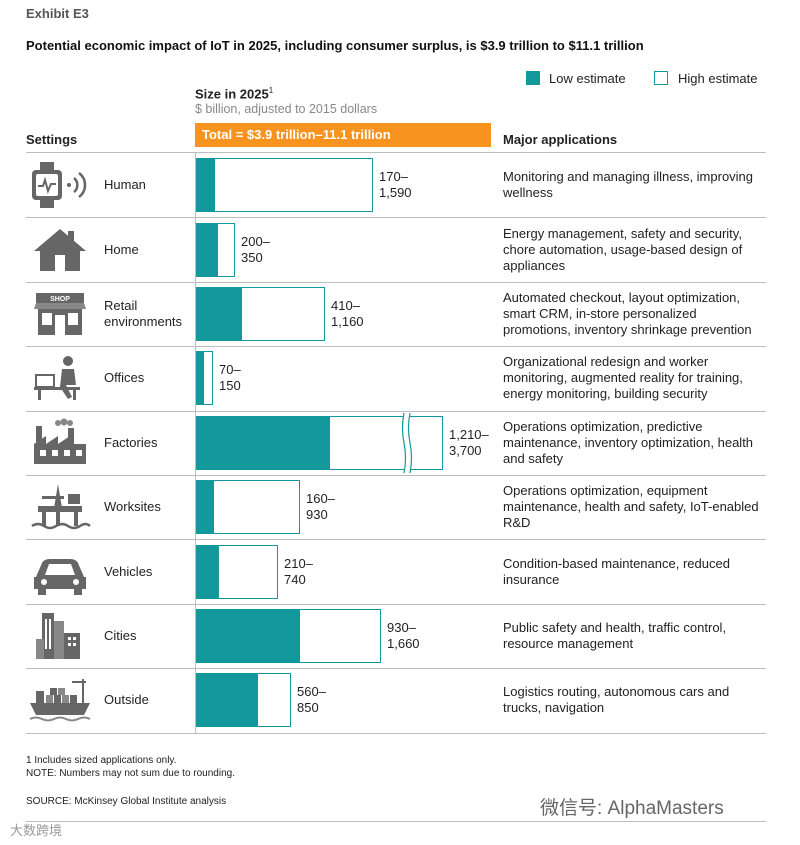  Describe the element at coordinates (36, 830) in the screenshot. I see `corner-watermark: 大数跨境` at that location.